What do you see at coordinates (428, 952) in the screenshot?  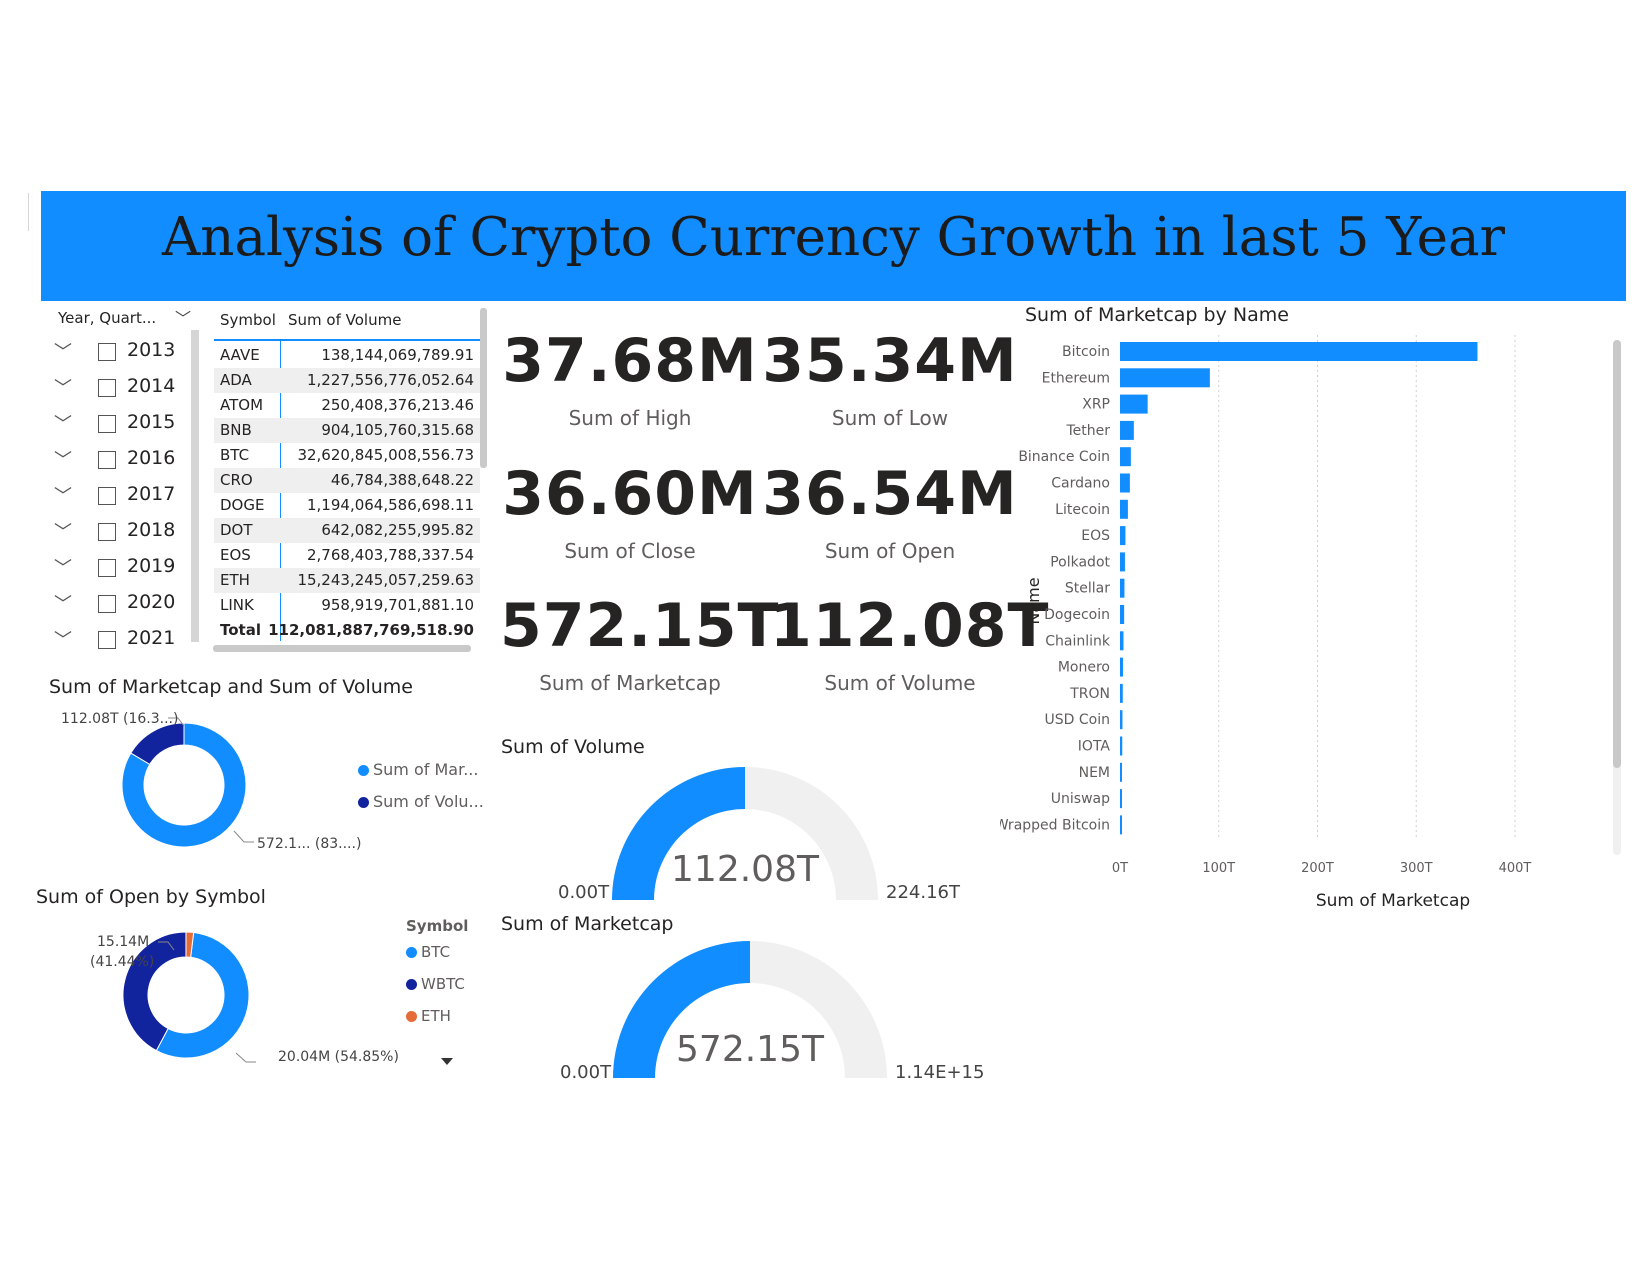 I see `legend-item-btc: BTC` at bounding box center [428, 952].